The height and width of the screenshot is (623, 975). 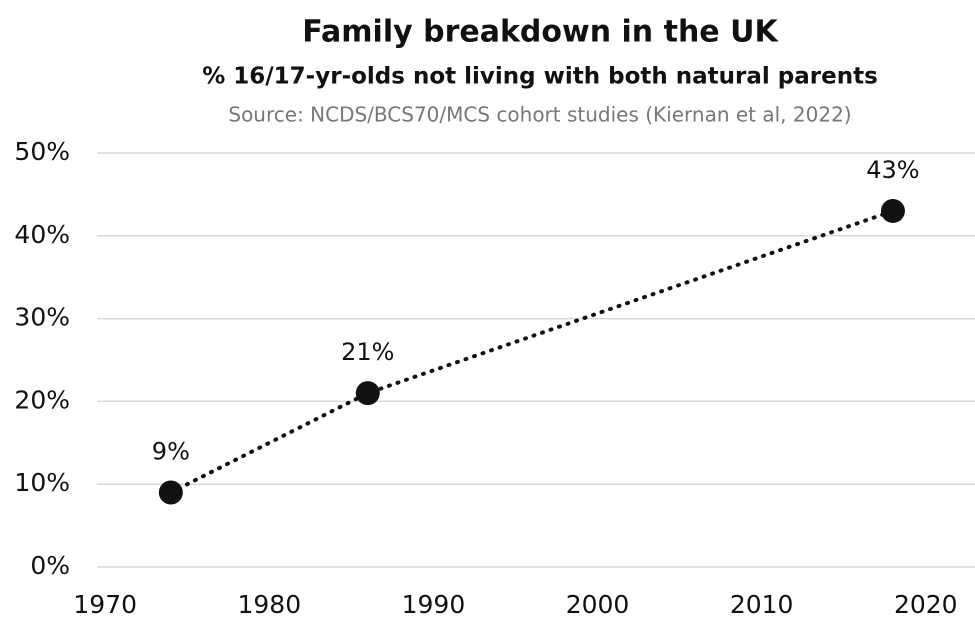 What do you see at coordinates (892, 170) in the screenshot?
I see `data-label: 43%` at bounding box center [892, 170].